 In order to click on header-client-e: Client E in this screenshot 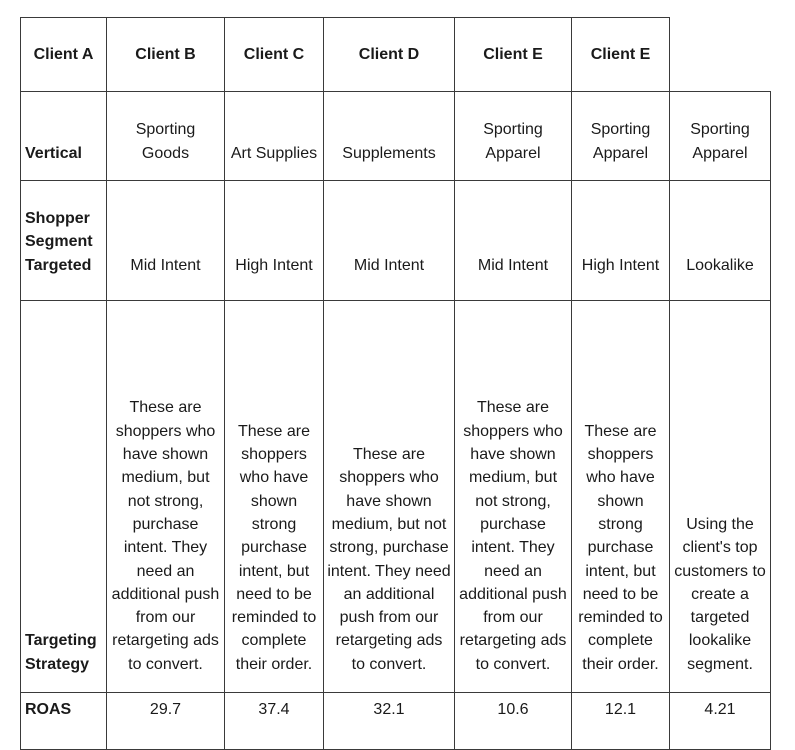, I will do `click(513, 54)`.